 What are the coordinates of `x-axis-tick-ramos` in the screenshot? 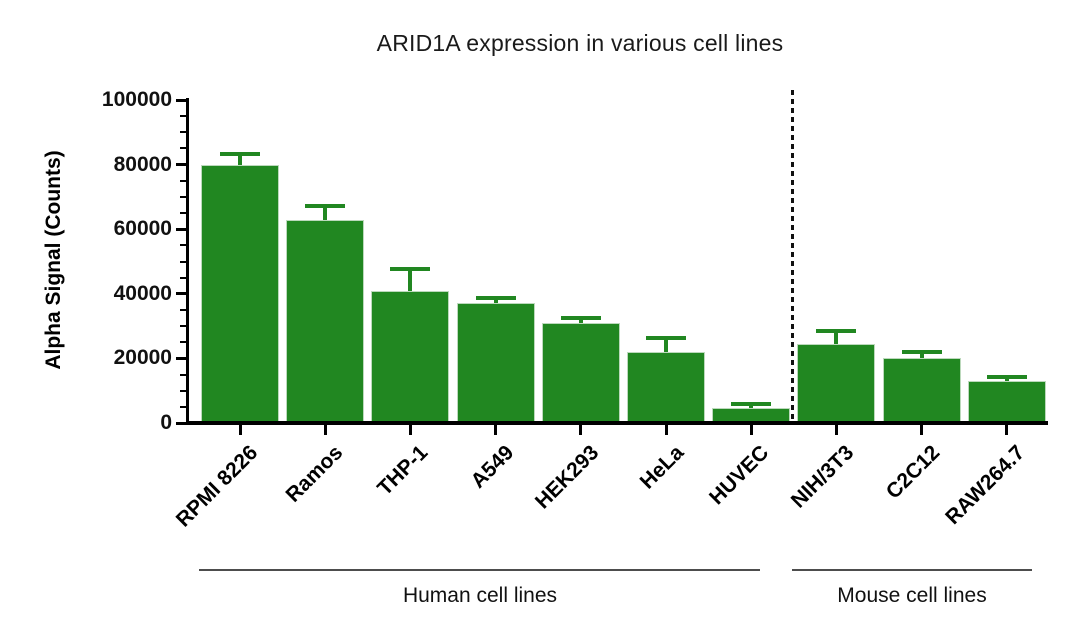 It's located at (325, 430).